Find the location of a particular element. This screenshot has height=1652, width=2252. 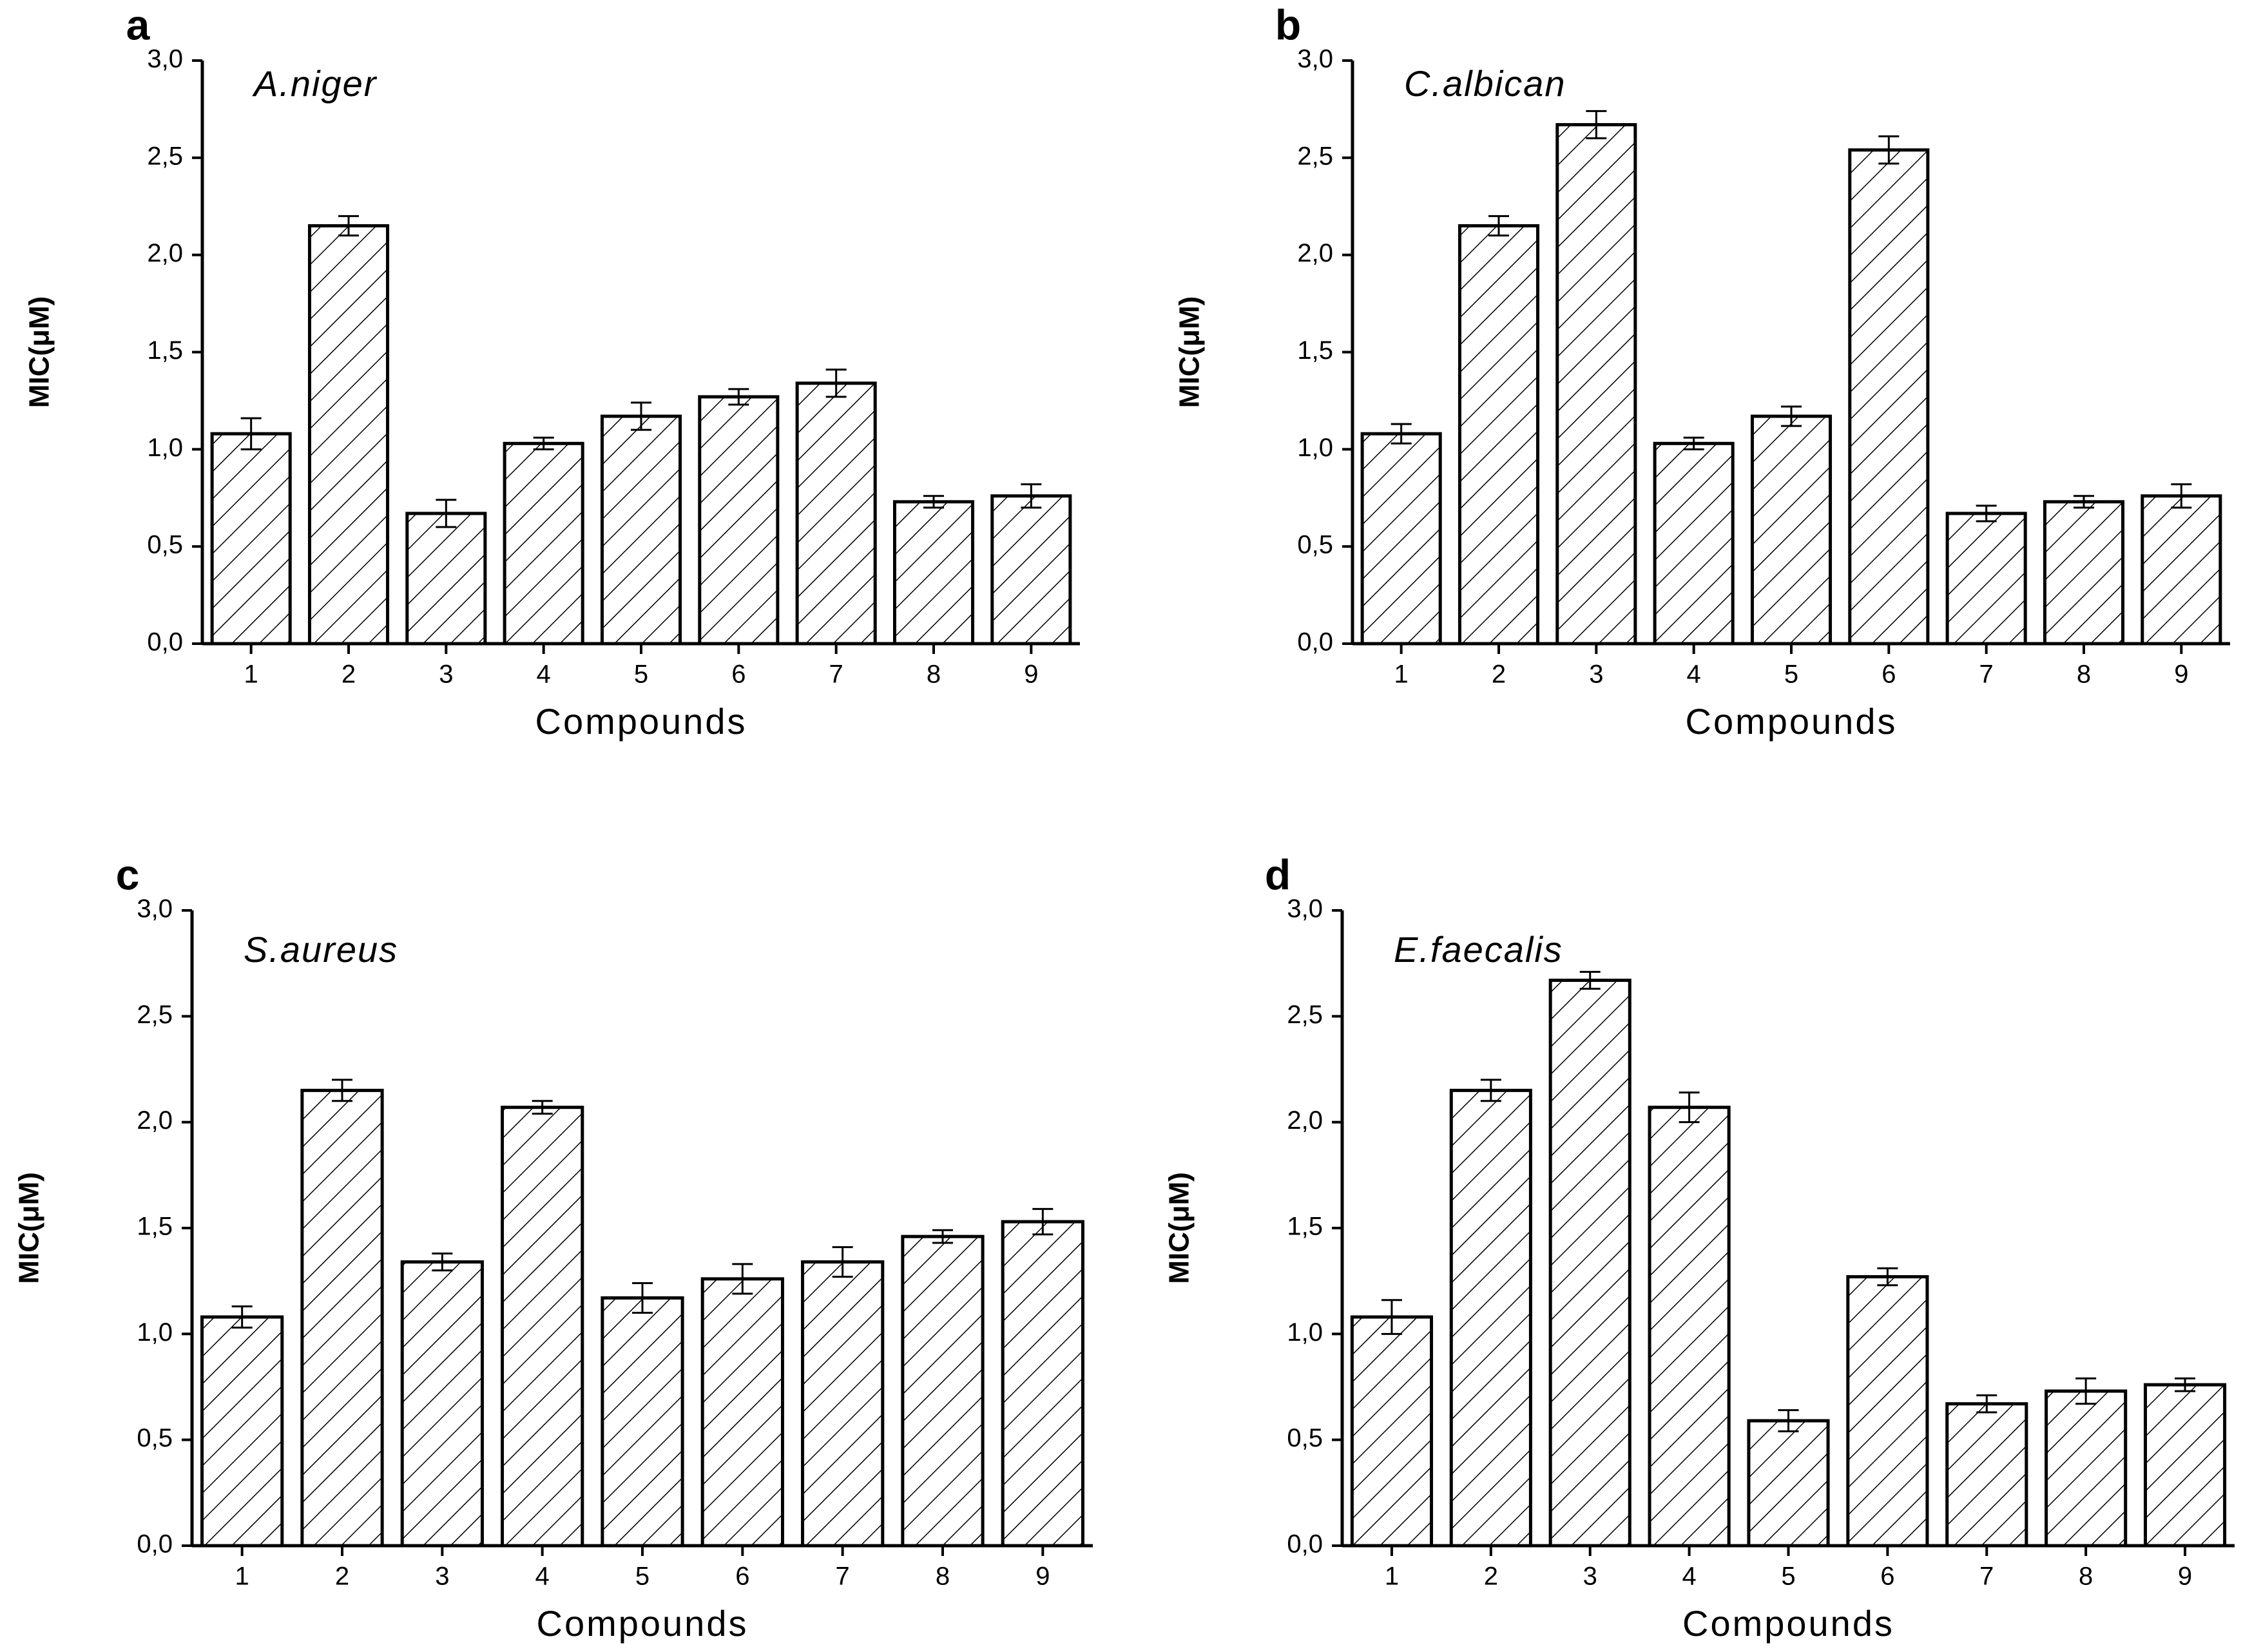

panel-label: a is located at coordinates (138, 24).